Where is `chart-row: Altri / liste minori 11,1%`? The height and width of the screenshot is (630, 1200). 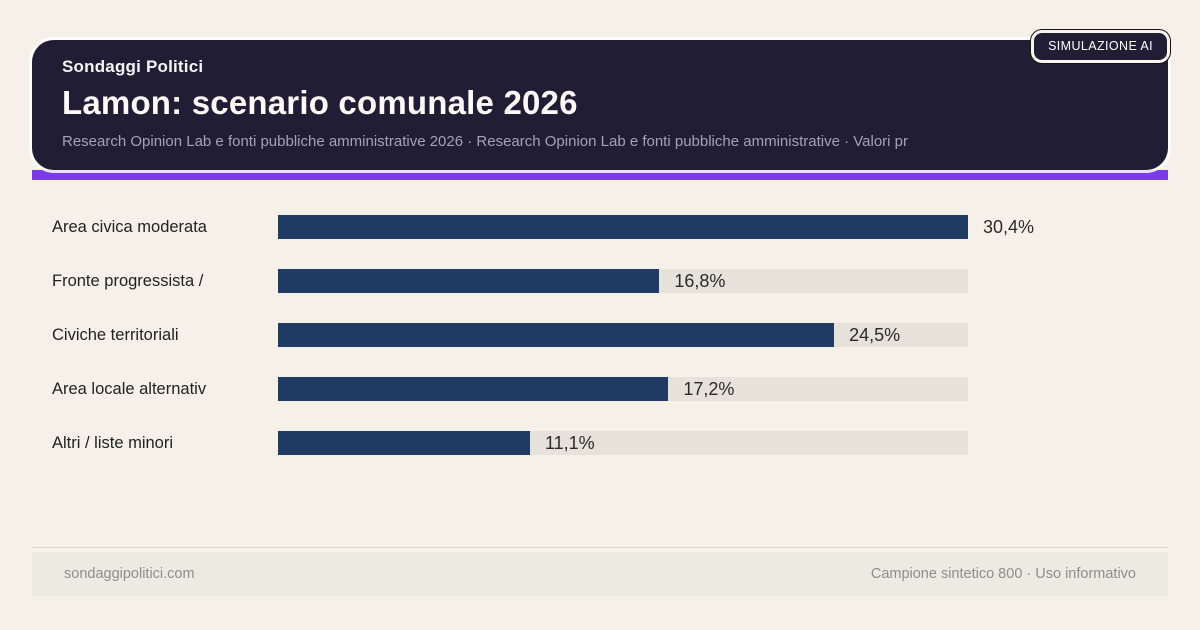 chart-row: Altri / liste minori 11,1% is located at coordinates (600, 443).